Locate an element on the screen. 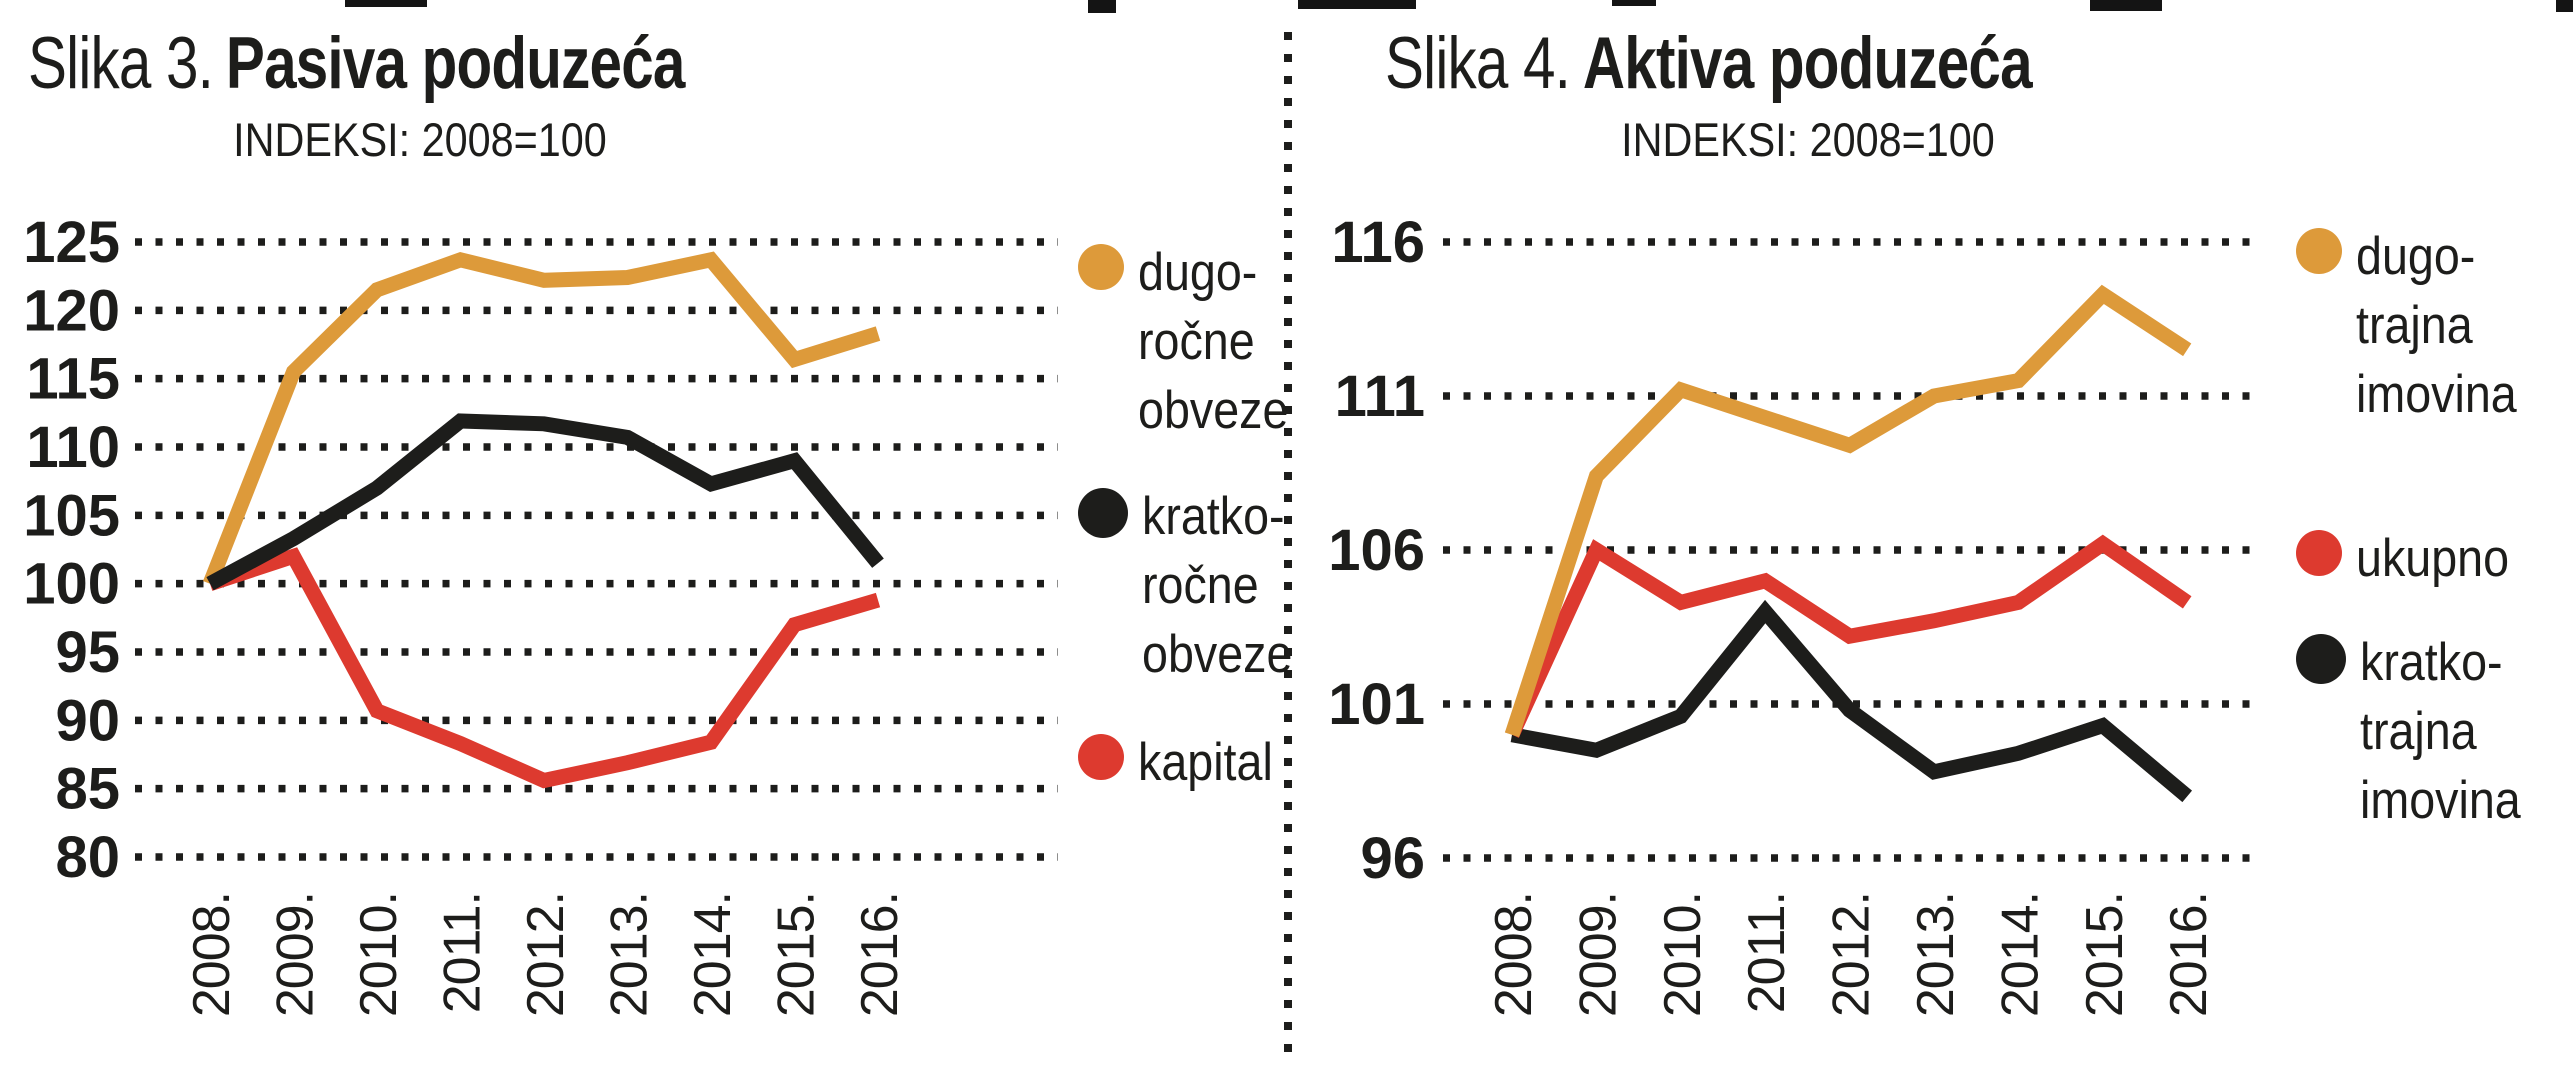 This screenshot has height=1080, width=2573. legend-item-dugotrajna-imovina: dugo-trajna imovina is located at coordinates (2417, 325).